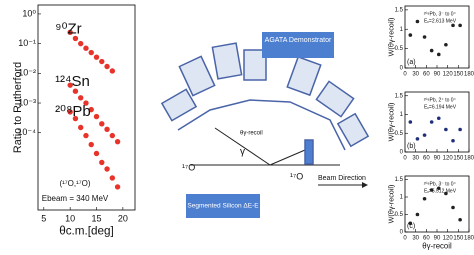  Describe the element at coordinates (75, 198) in the screenshot. I see `annotation: Ebeam = 340 MeV` at that location.